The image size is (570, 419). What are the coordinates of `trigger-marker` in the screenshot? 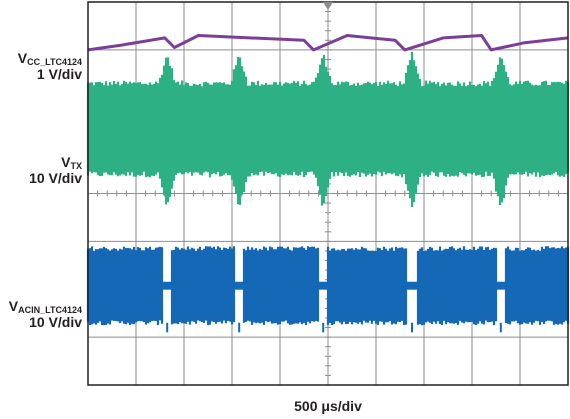 It's located at (328, 6).